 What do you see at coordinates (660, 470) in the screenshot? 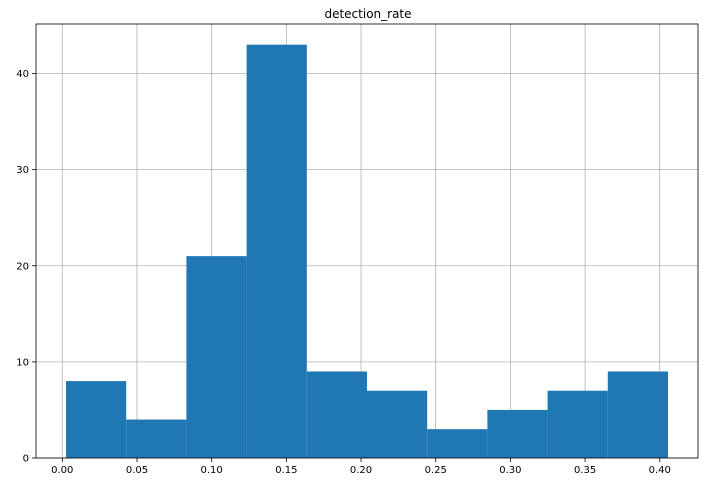
I see `x-tick-label-8: 0.40` at bounding box center [660, 470].